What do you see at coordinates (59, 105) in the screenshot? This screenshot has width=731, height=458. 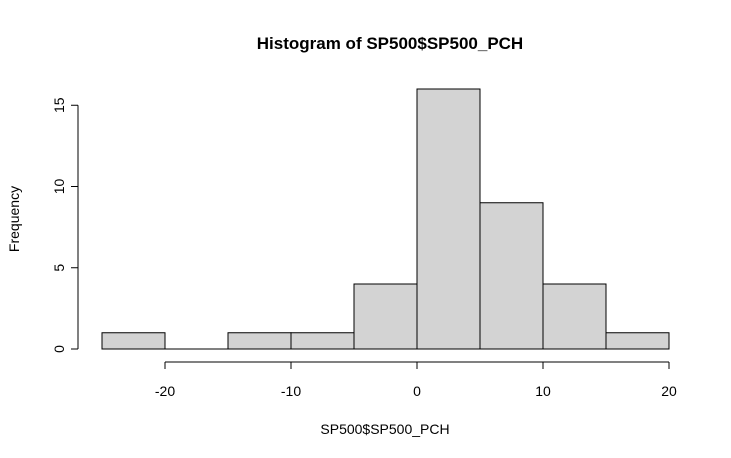 I see `y-tick-label-3: 15` at bounding box center [59, 105].